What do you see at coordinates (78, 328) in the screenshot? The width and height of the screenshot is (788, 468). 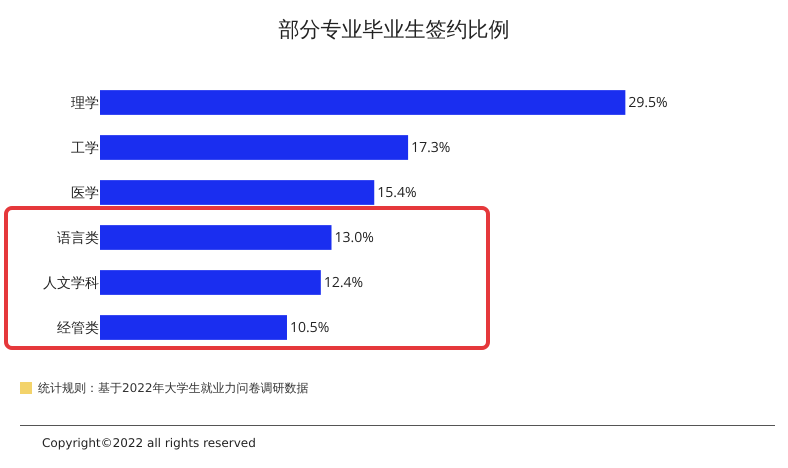 I see `y-tick-label: 经管类` at bounding box center [78, 328].